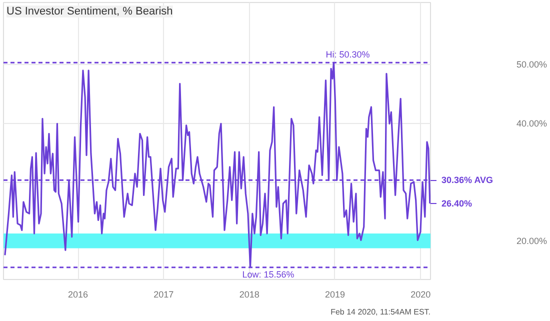 The width and height of the screenshot is (550, 321). I want to click on ref-line-label: 30.36% AVG, so click(468, 180).